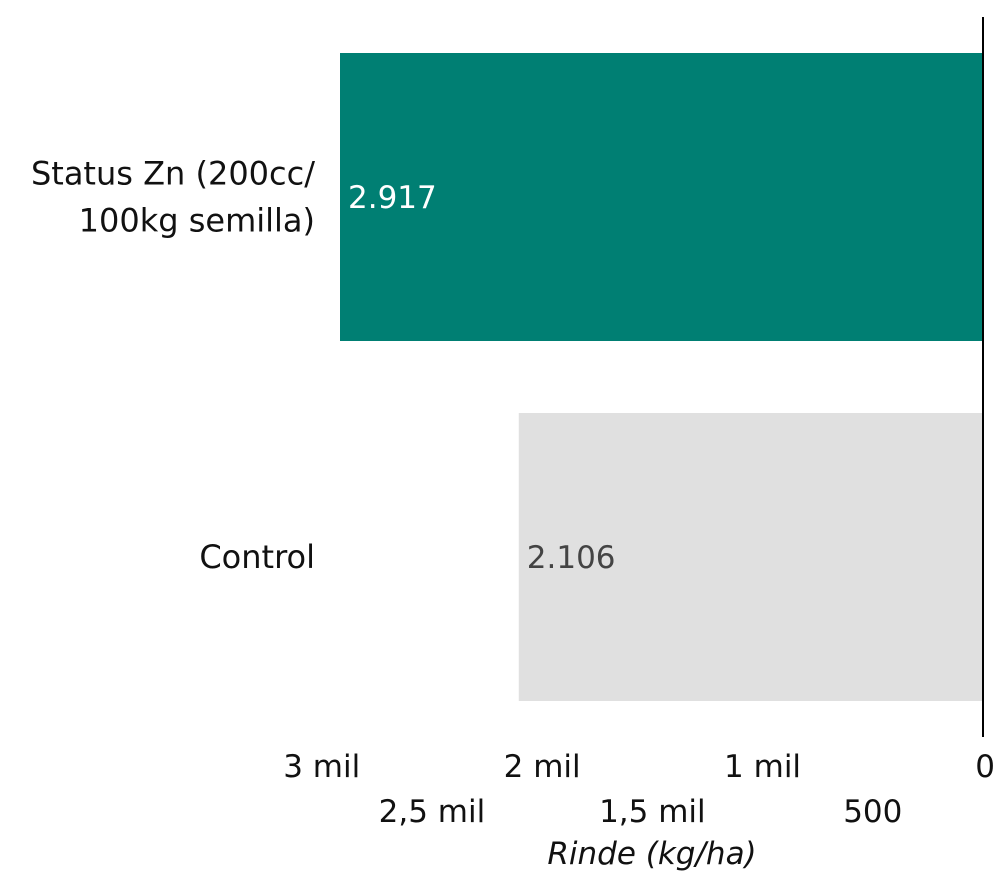 This screenshot has width=997, height=872. I want to click on category-label-line: Control, so click(257, 557).